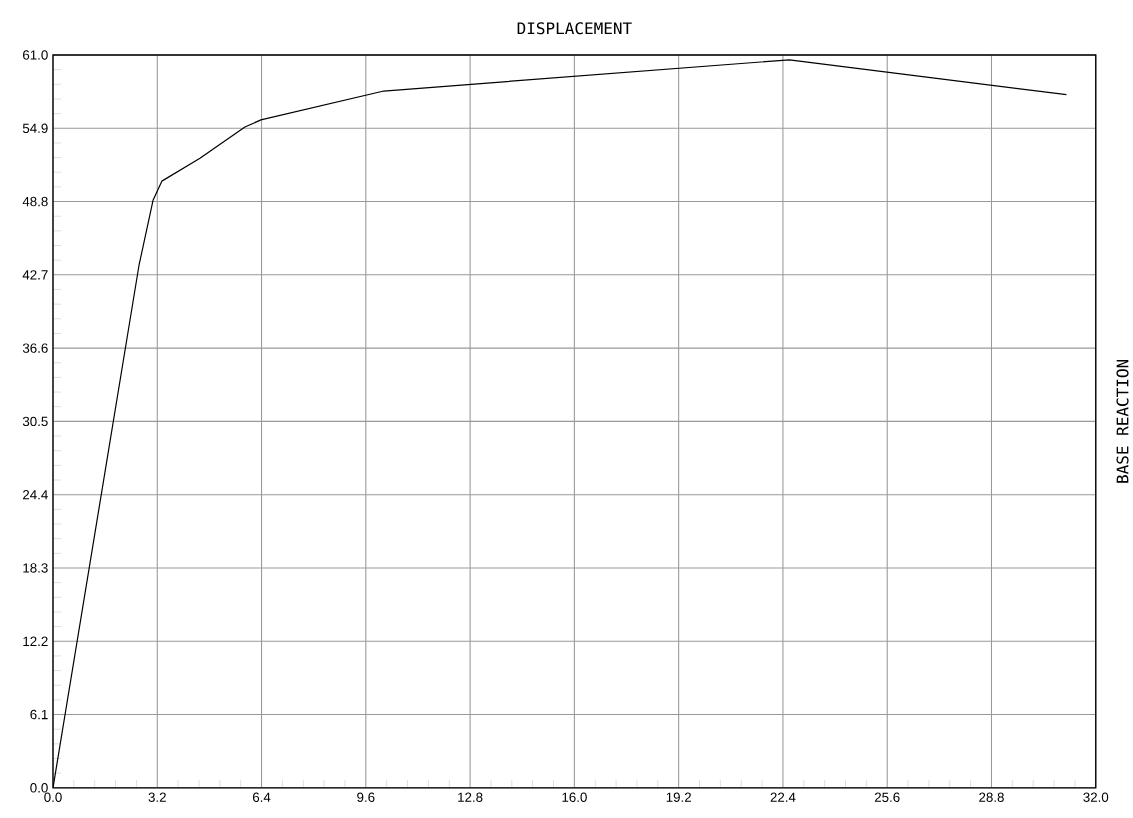  I want to click on y-tick-label: 42.7, so click(35, 275).